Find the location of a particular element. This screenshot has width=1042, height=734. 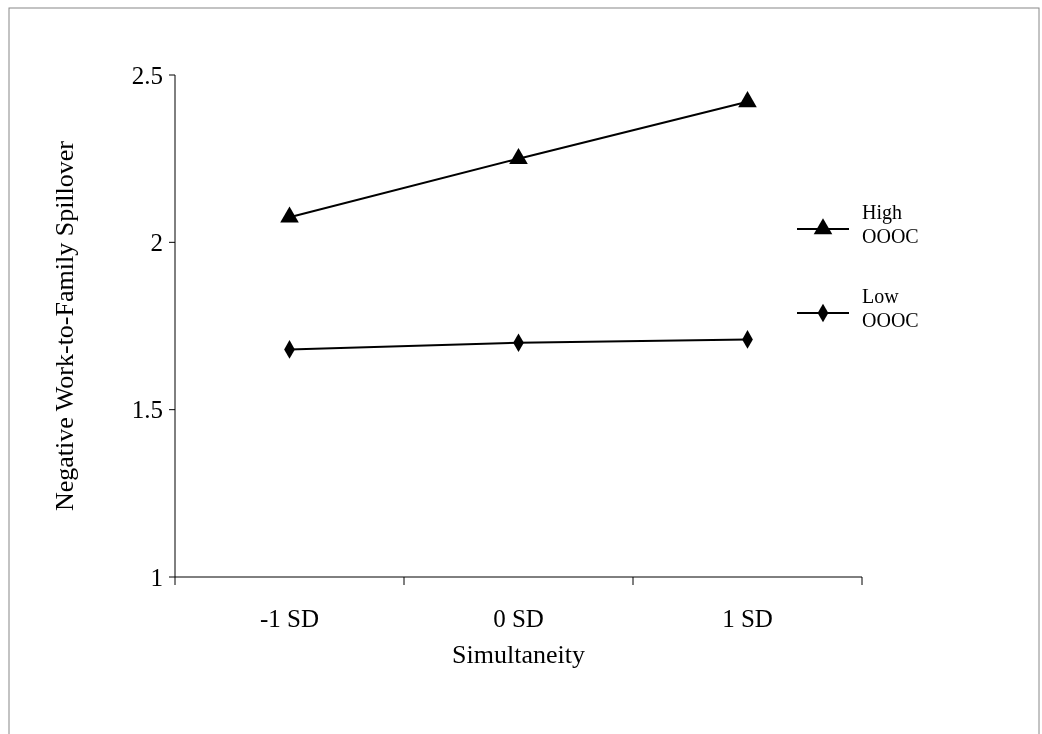

x-axis-title: Simultaneity is located at coordinates (518, 654).